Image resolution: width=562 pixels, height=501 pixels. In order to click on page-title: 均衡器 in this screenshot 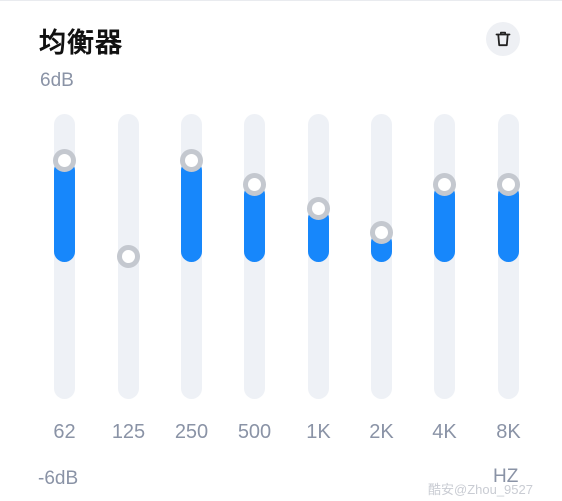, I will do `click(81, 43)`.